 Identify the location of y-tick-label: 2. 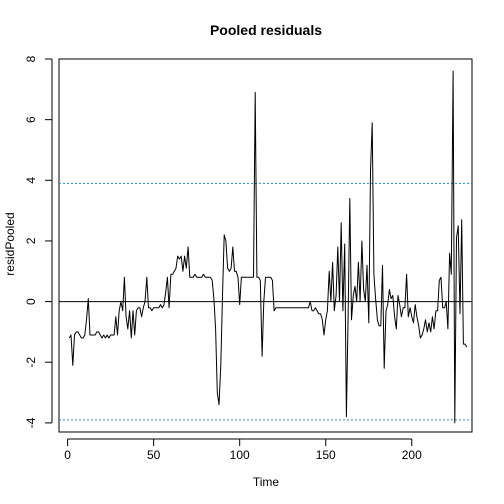
(31, 240).